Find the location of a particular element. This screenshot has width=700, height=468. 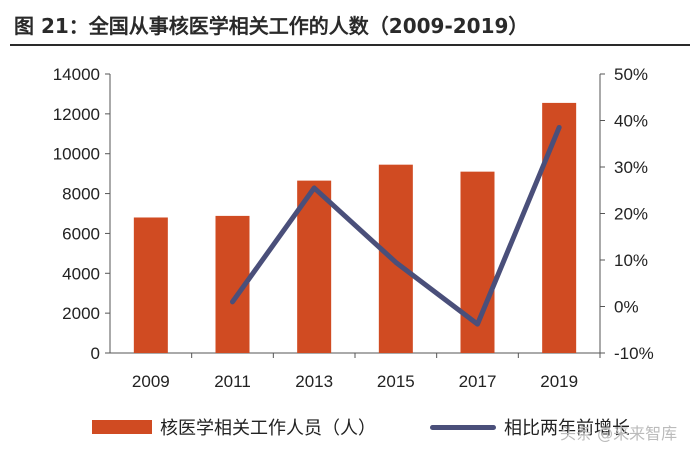

legend-line-label: 相比两年前增长 is located at coordinates (567, 428).